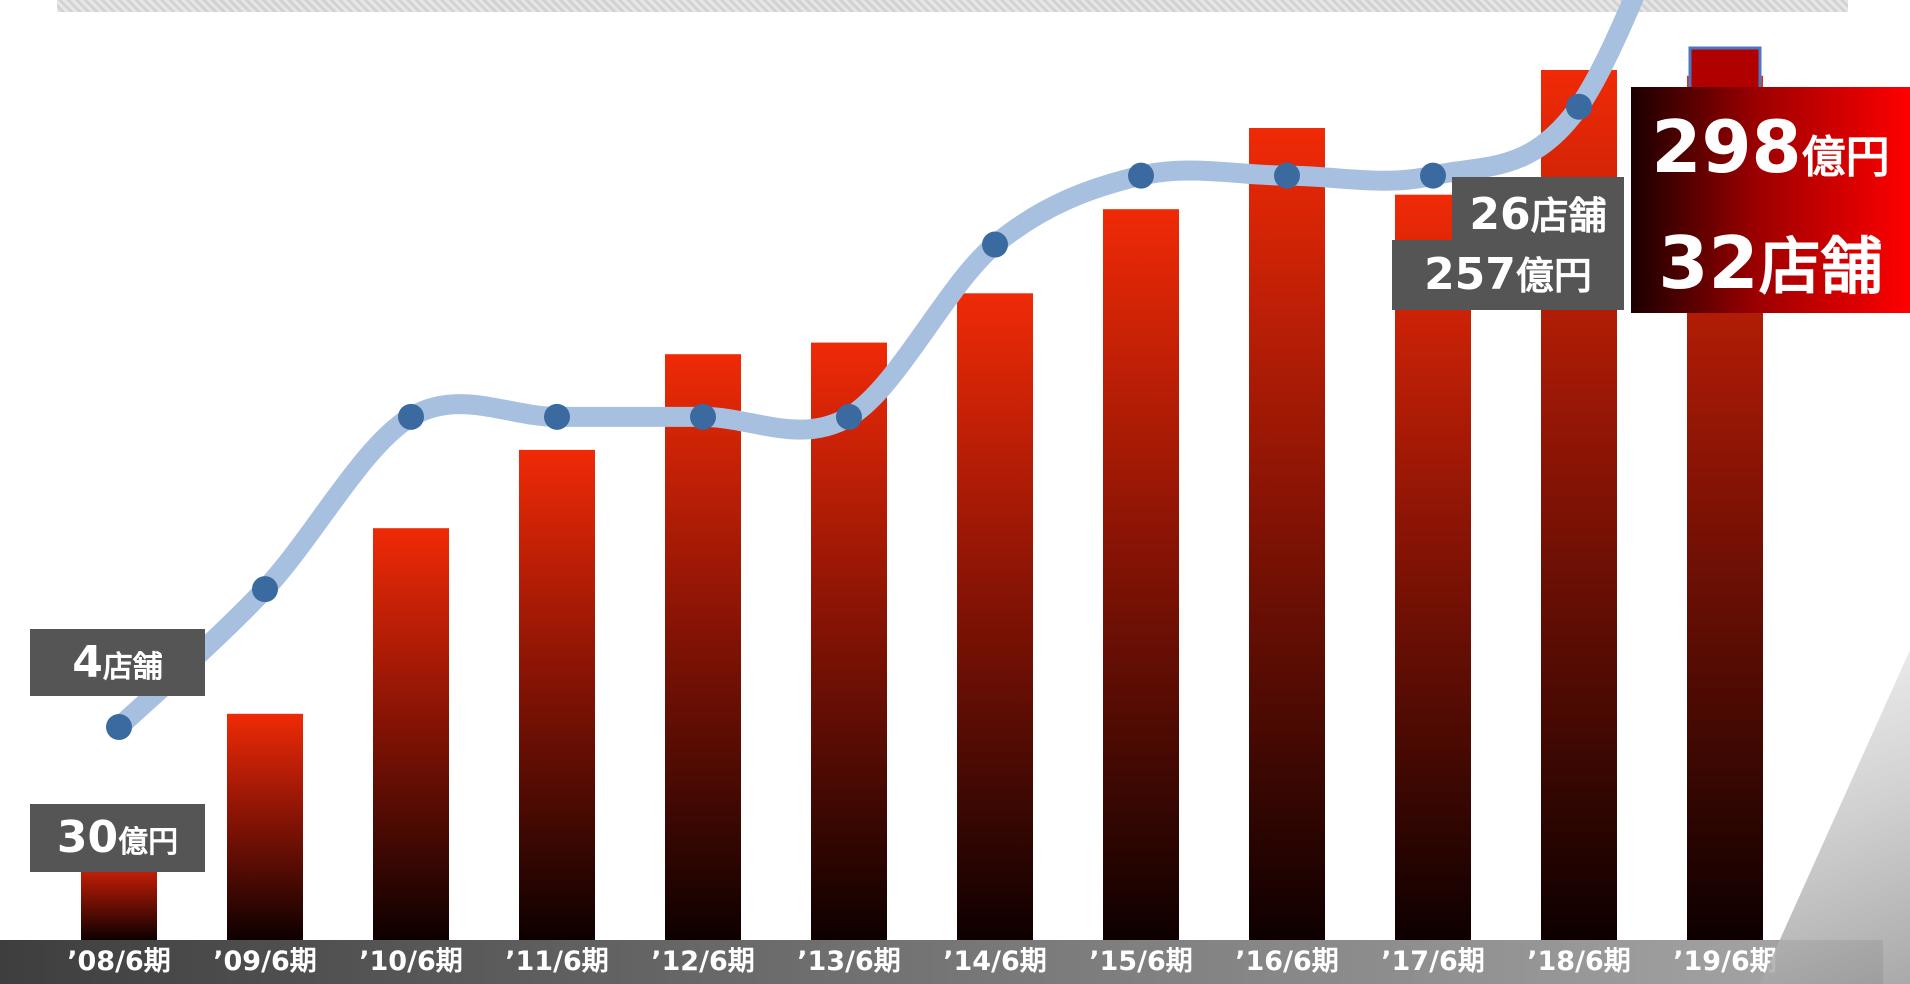  I want to click on x-axis-band, so click(941, 962).